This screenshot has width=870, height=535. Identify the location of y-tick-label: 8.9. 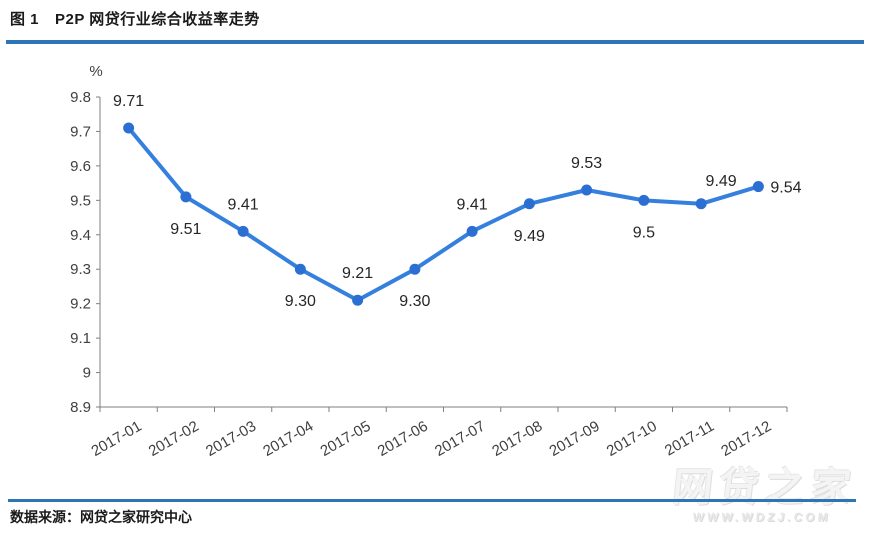
(80, 407).